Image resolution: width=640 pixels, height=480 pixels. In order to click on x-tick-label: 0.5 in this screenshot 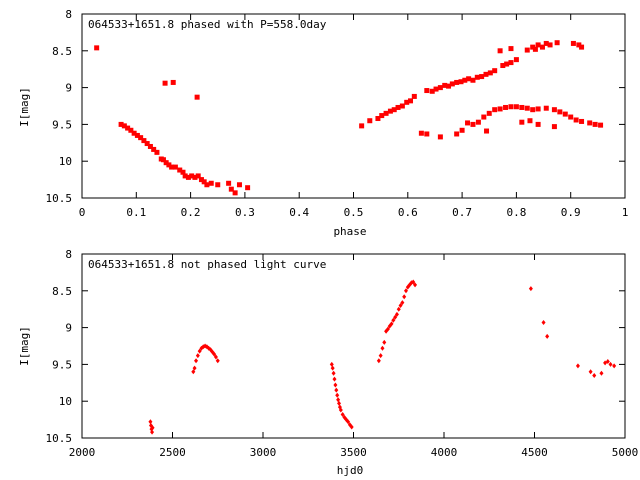, I will do `click(354, 212)`.